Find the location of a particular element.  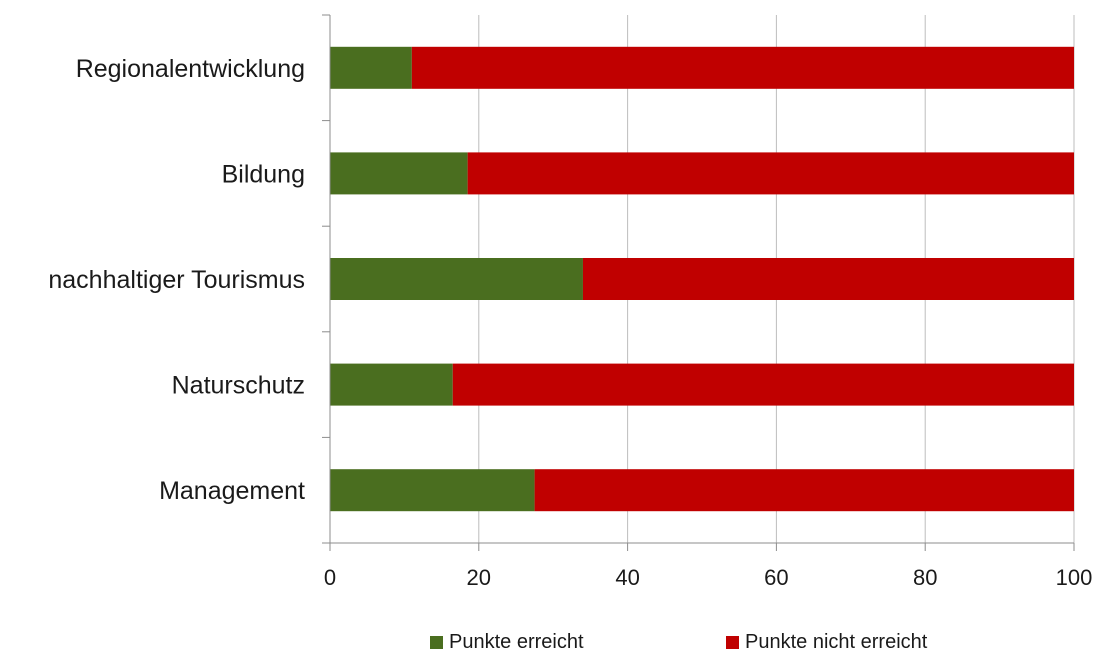

legend-item-erreicht: Punkte erreicht is located at coordinates (507, 642).